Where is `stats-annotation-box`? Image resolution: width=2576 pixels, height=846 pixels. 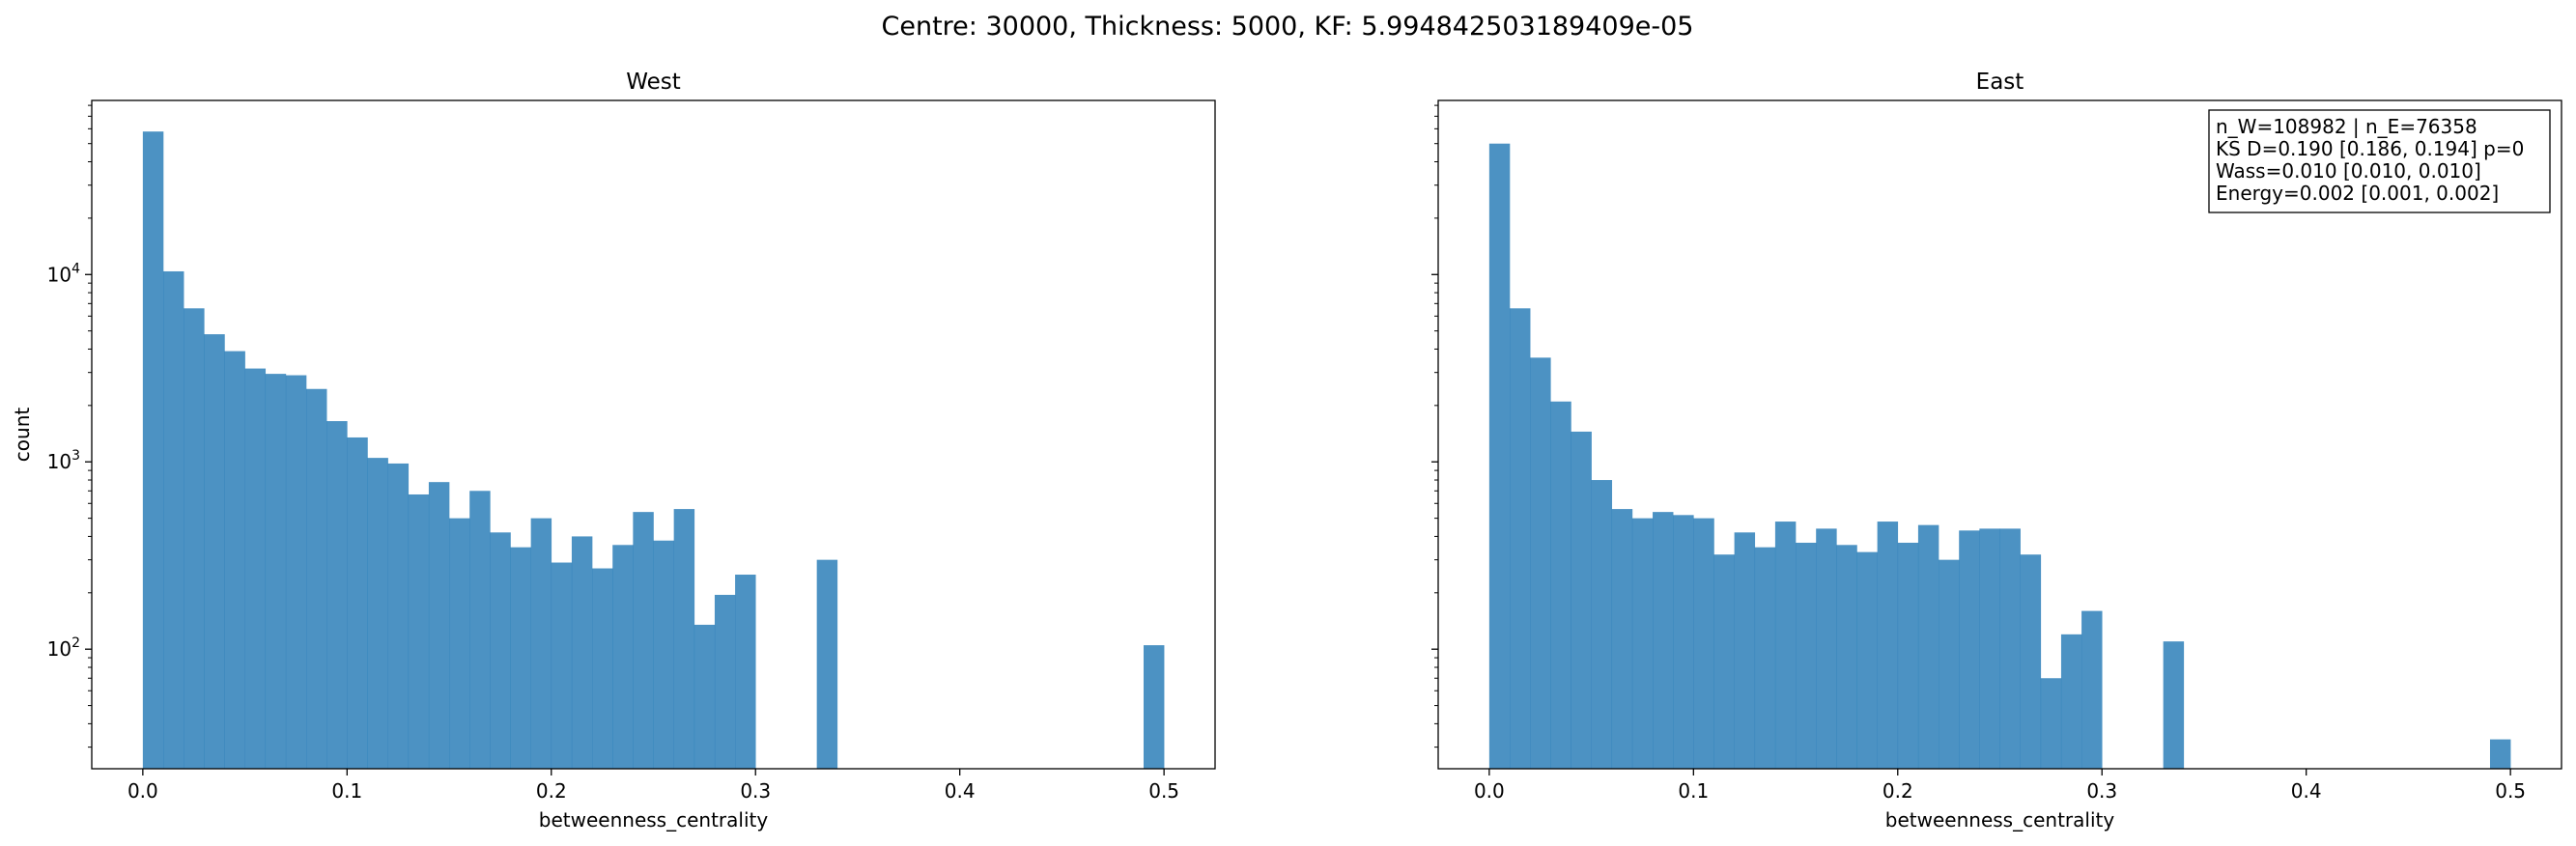
stats-annotation-box is located at coordinates (2379, 161).